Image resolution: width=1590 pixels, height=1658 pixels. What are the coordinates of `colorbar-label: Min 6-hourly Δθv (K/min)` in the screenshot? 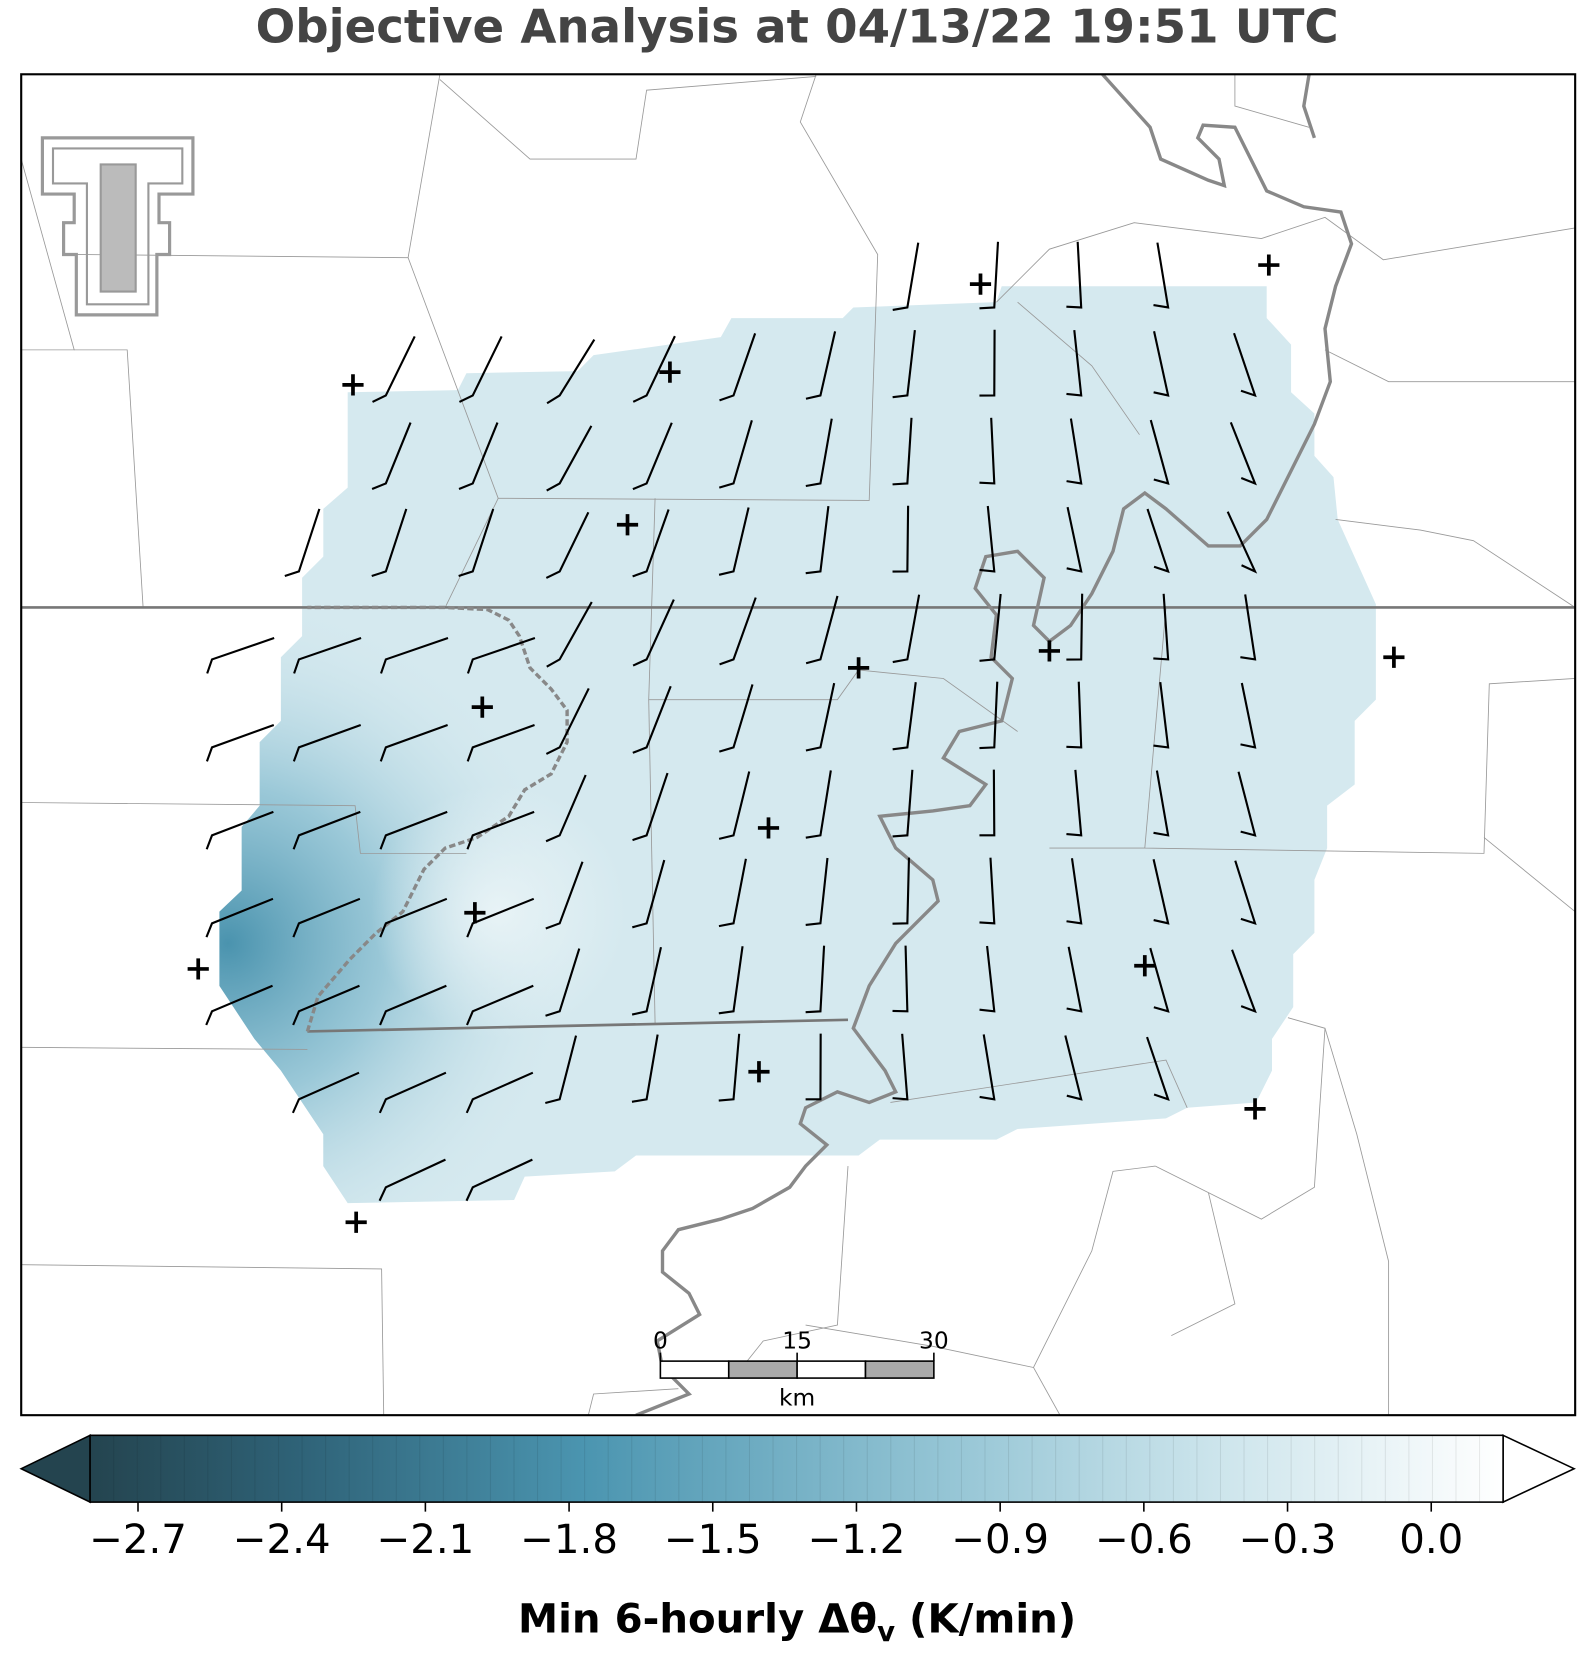 It's located at (797, 1621).